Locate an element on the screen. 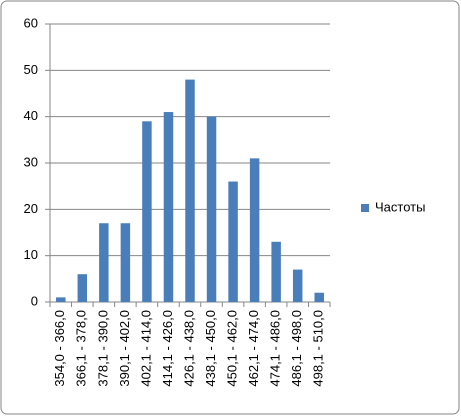 This screenshot has height=416, width=461. x-tick-label: 462,1 - 474,0 is located at coordinates (253, 348).